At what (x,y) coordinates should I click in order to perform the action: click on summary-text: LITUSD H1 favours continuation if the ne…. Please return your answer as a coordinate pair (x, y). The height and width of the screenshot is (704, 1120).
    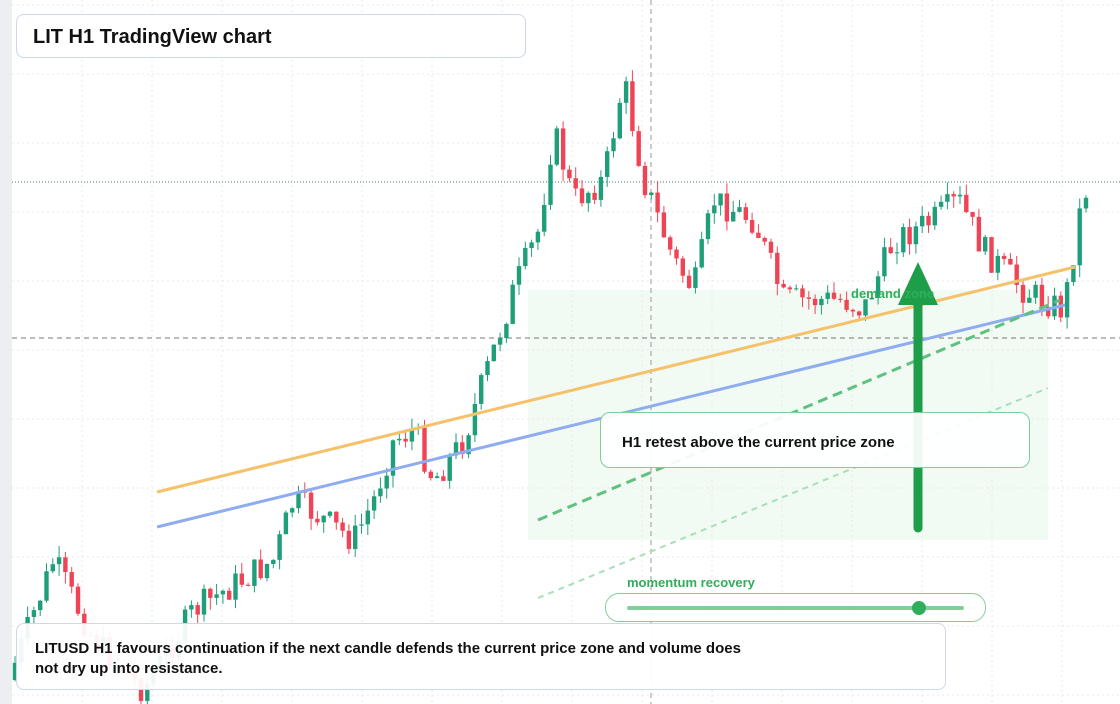
    Looking at the image, I should click on (388, 658).